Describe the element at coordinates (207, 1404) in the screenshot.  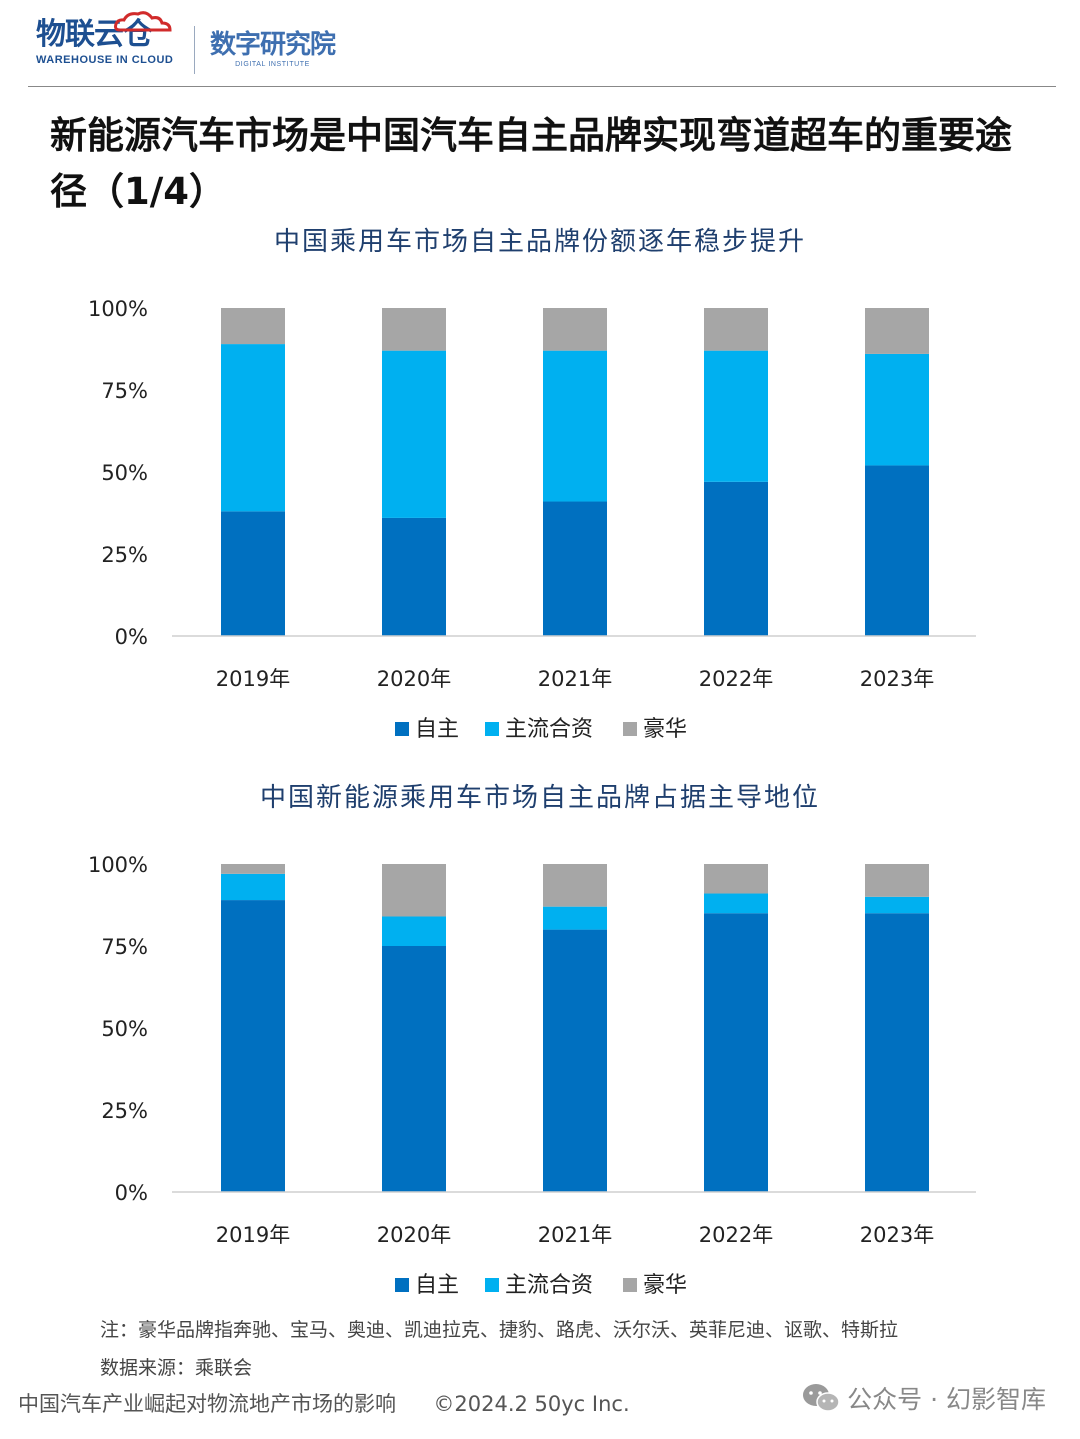
I see `footer-report-title: 中国汽车产业崛起对物流地产市场的影响` at that location.